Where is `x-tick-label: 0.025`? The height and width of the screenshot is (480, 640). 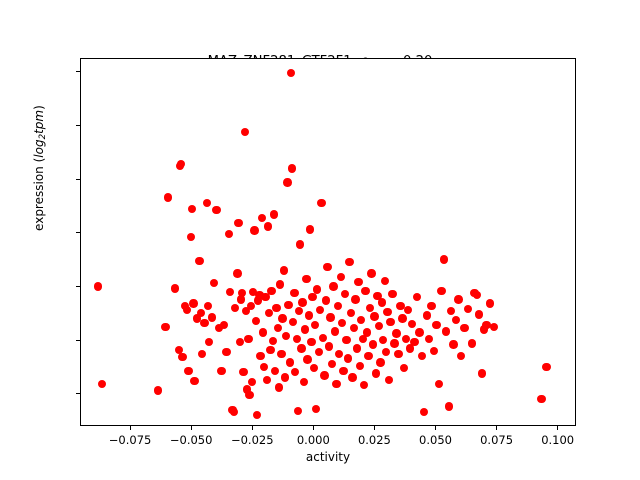
x-tick-label: 0.025 is located at coordinates (374, 440).